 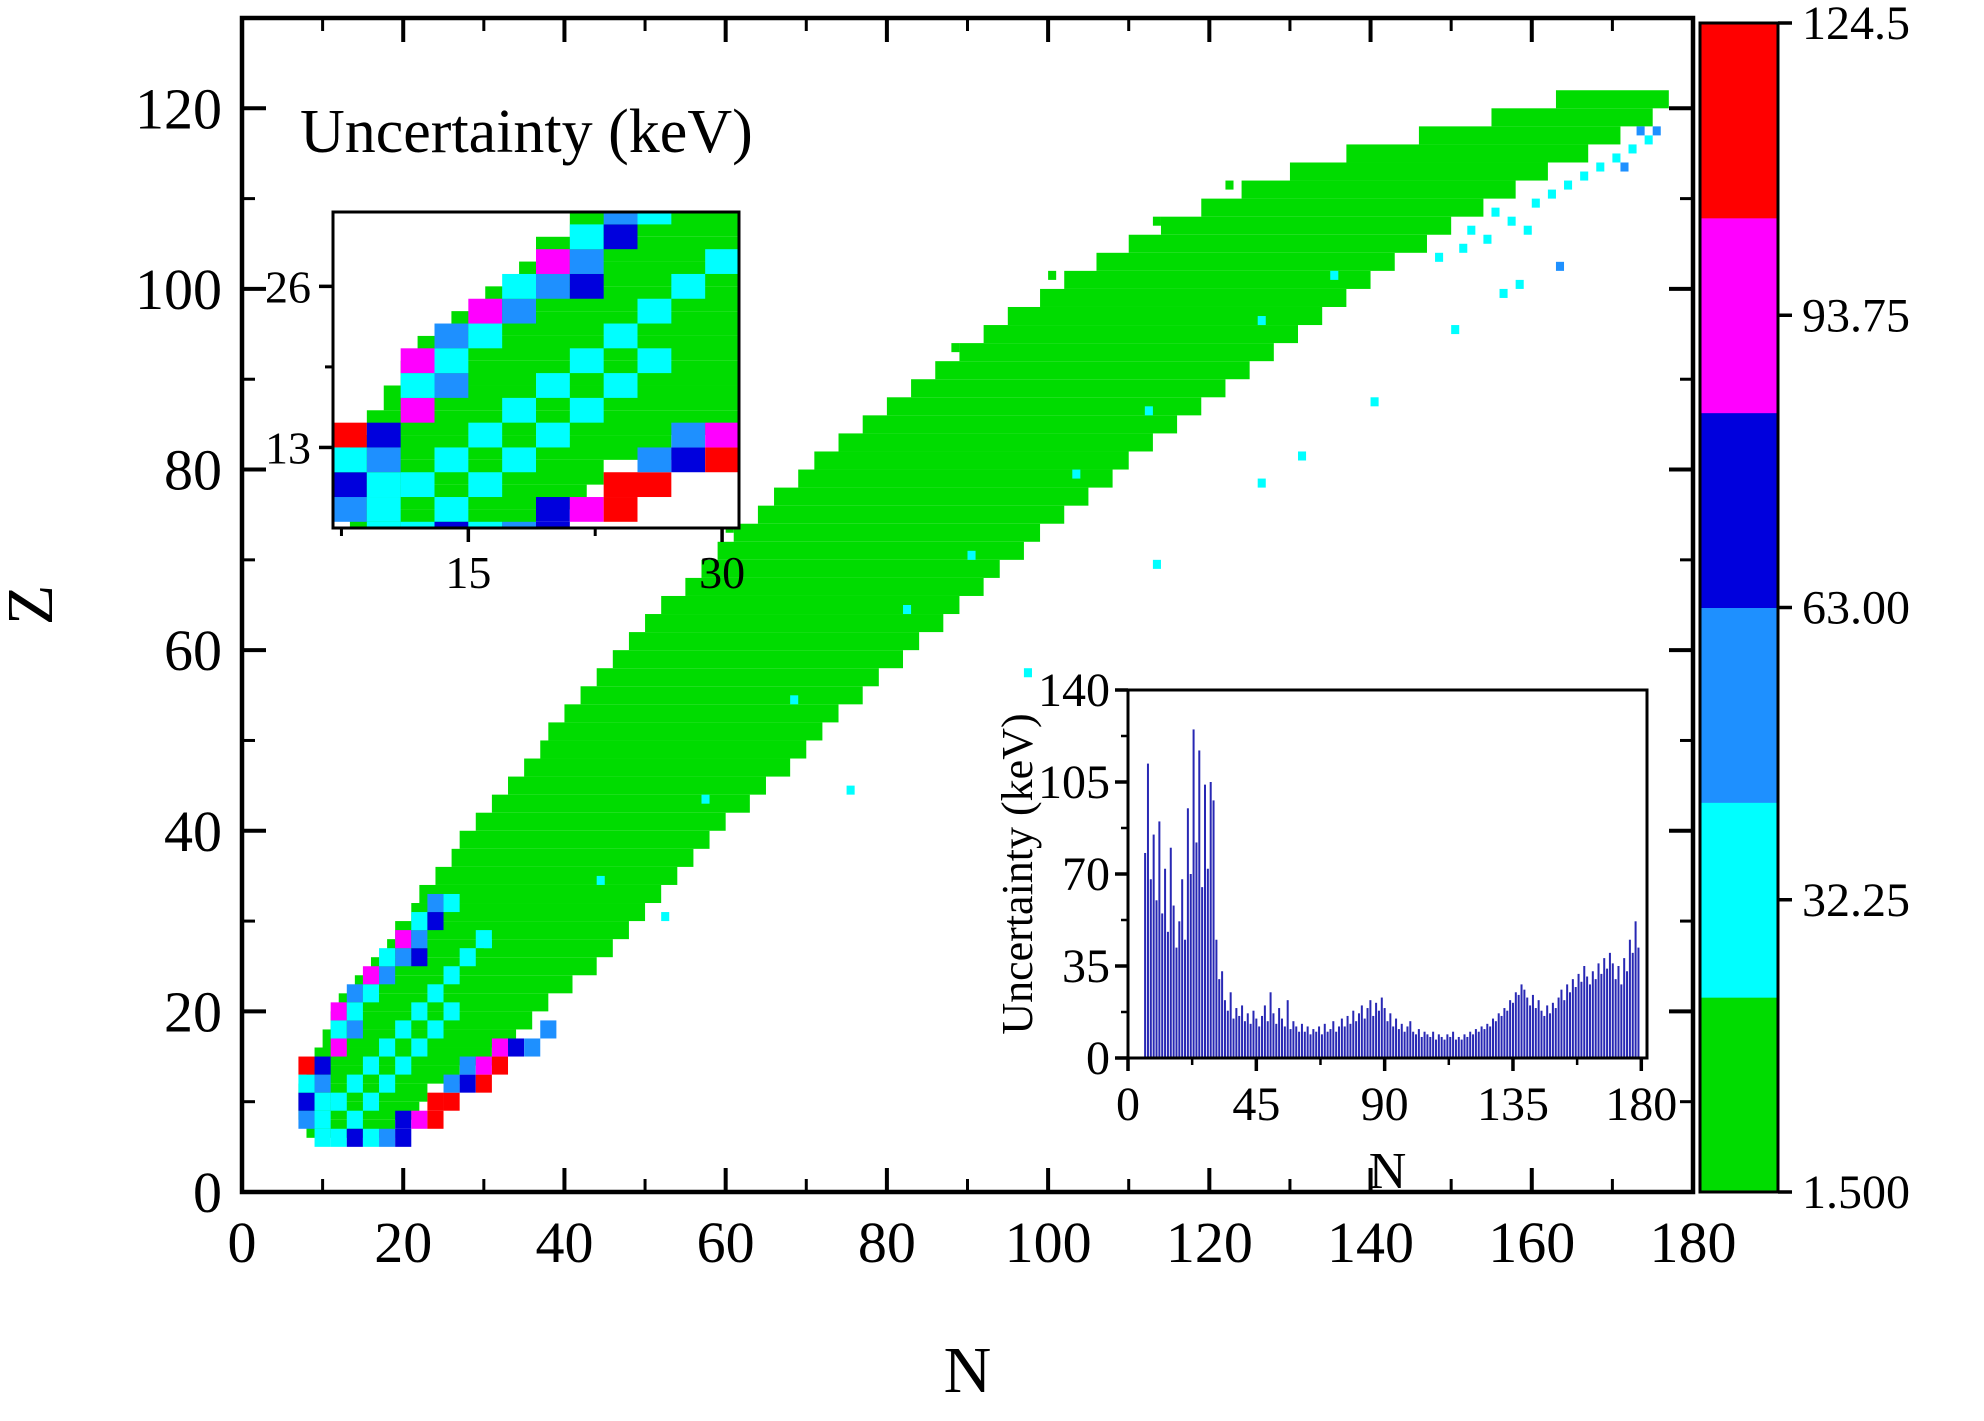 What do you see at coordinates (403, 1242) in the screenshot?
I see `main-xtick-label: 20` at bounding box center [403, 1242].